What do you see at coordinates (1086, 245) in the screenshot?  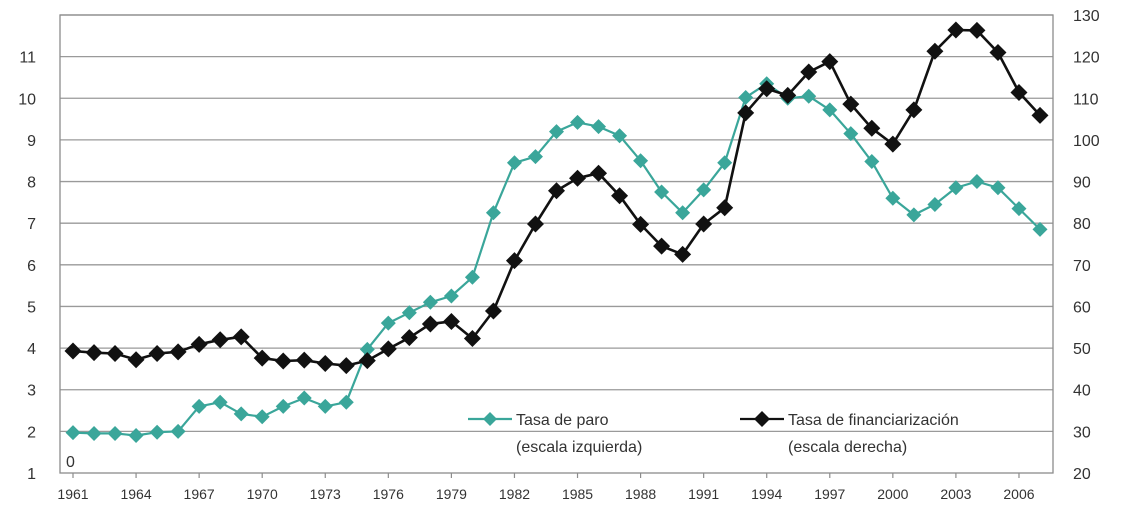 I see `right-axis-ticks: 20 30 40 50 60 70 80 90 100 110 120 130` at bounding box center [1086, 245].